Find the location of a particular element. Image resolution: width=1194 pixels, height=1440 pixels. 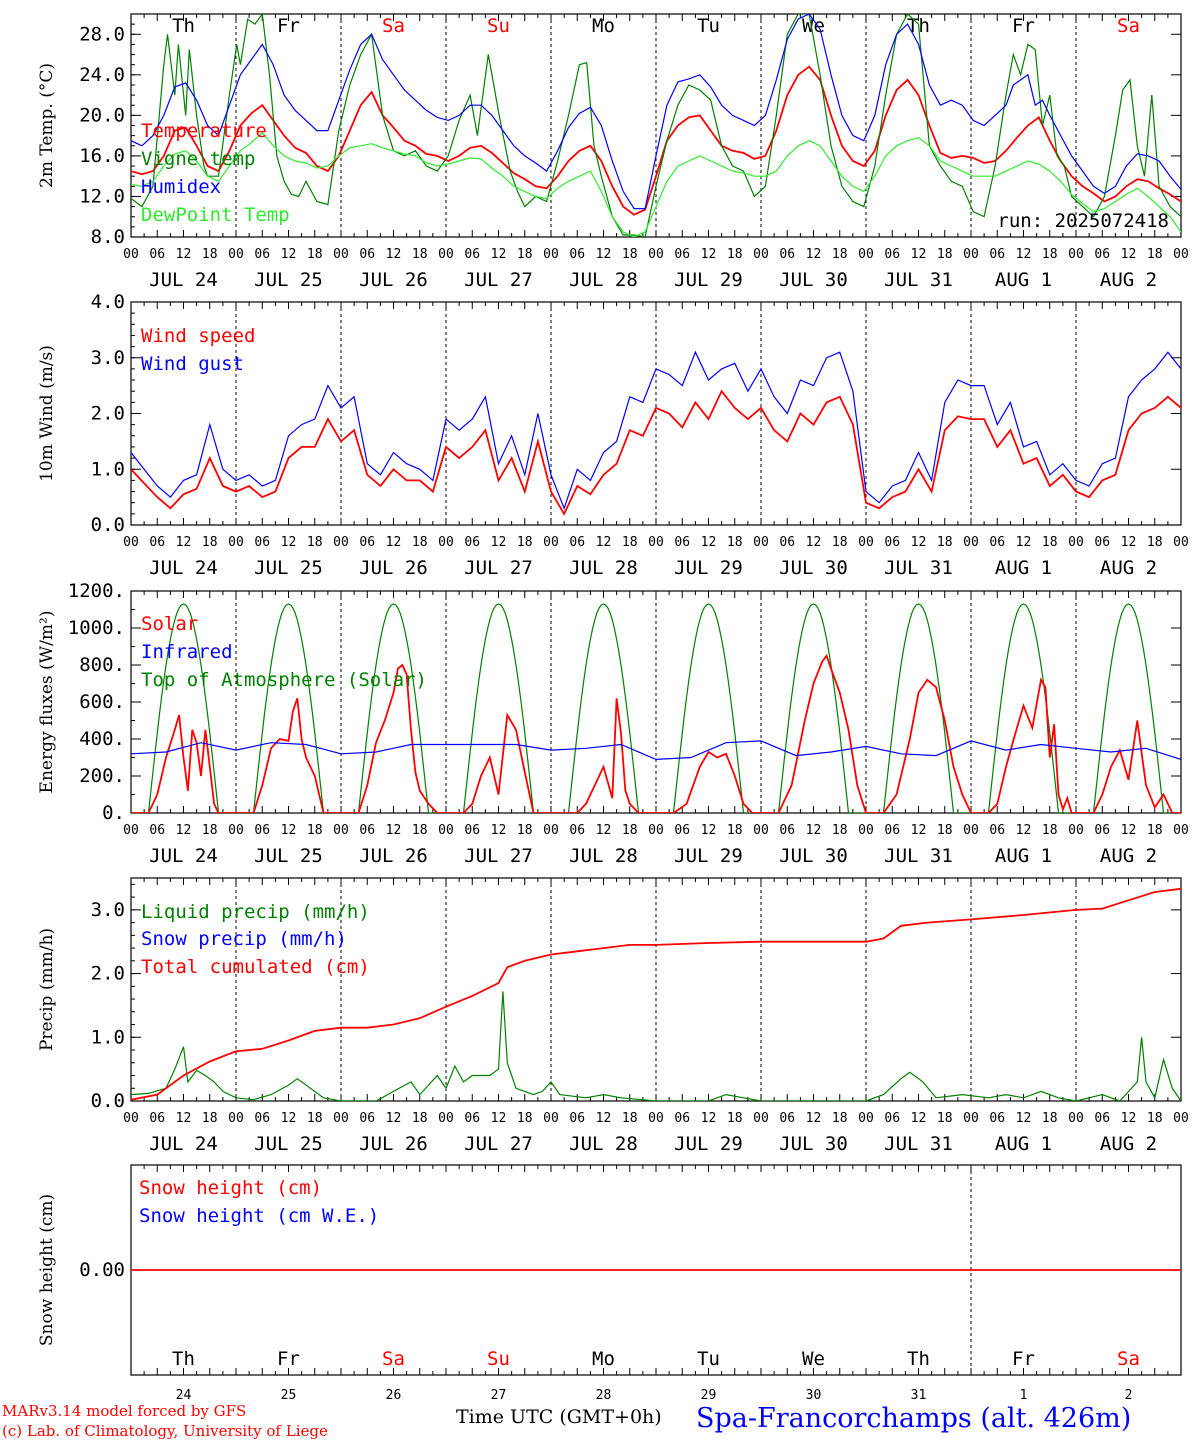

series-line-temperature is located at coordinates (656, 140).